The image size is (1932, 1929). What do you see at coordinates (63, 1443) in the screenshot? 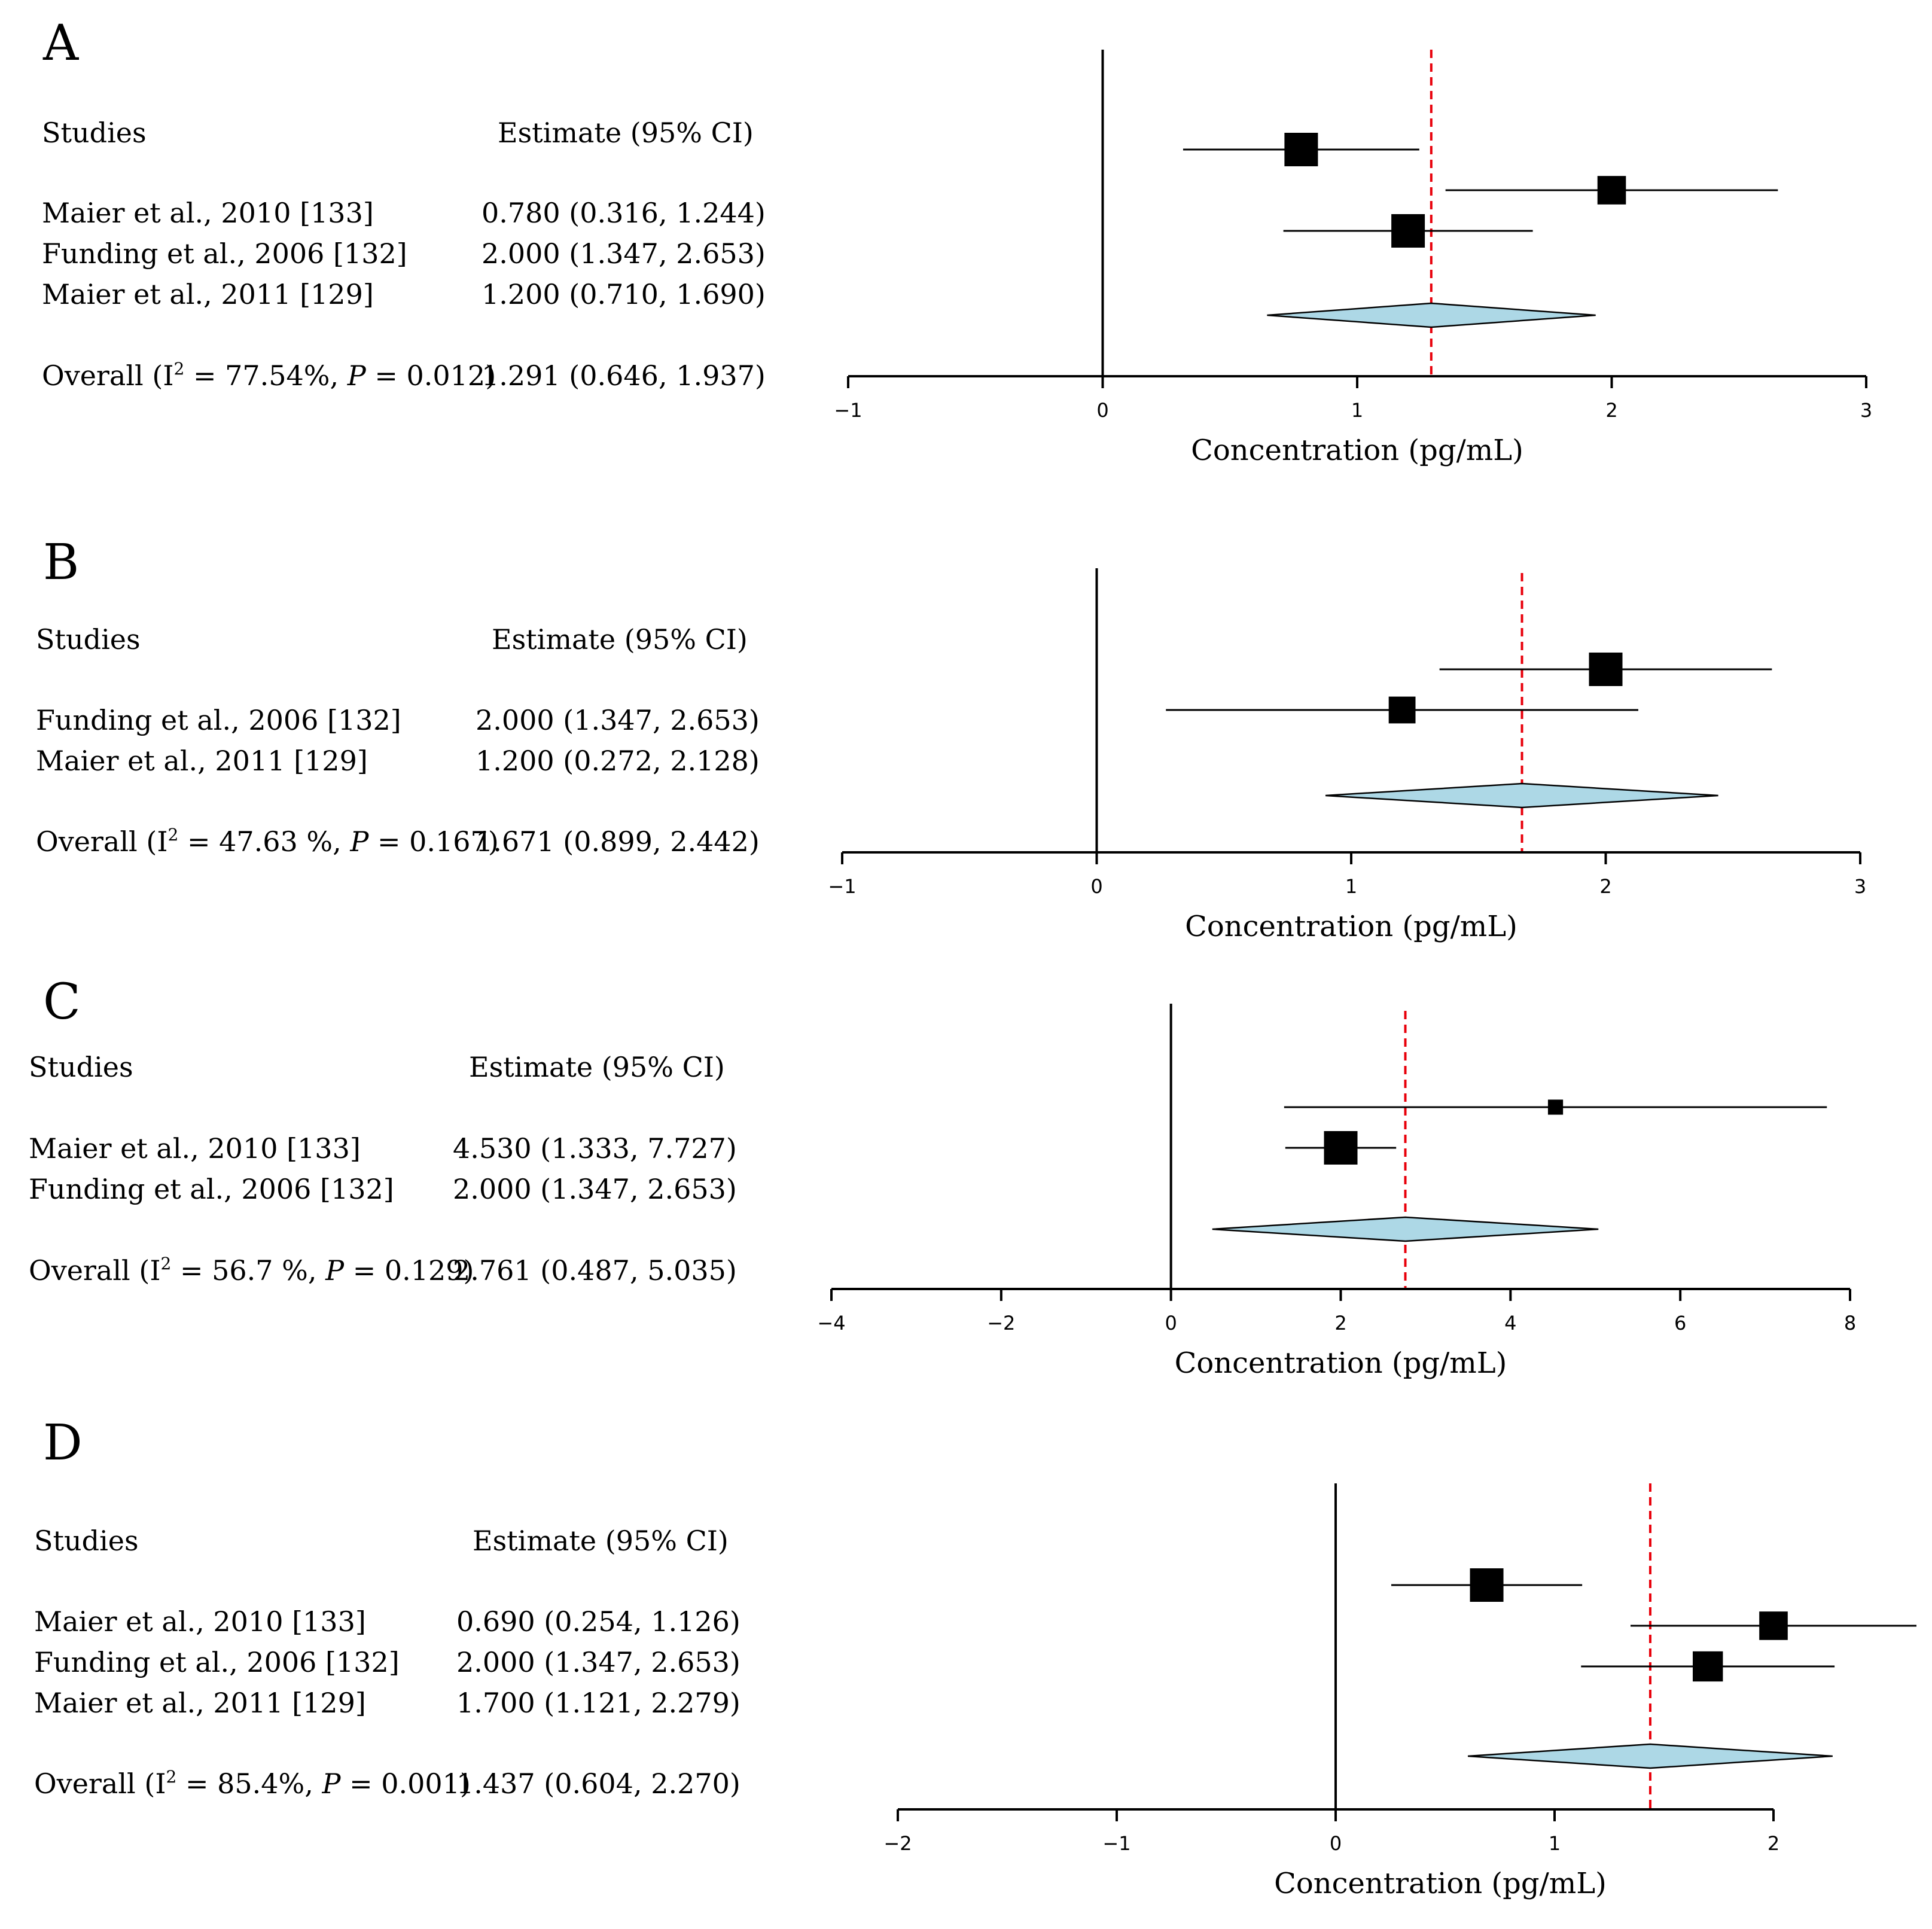
I see `panel-letter: D` at bounding box center [63, 1443].